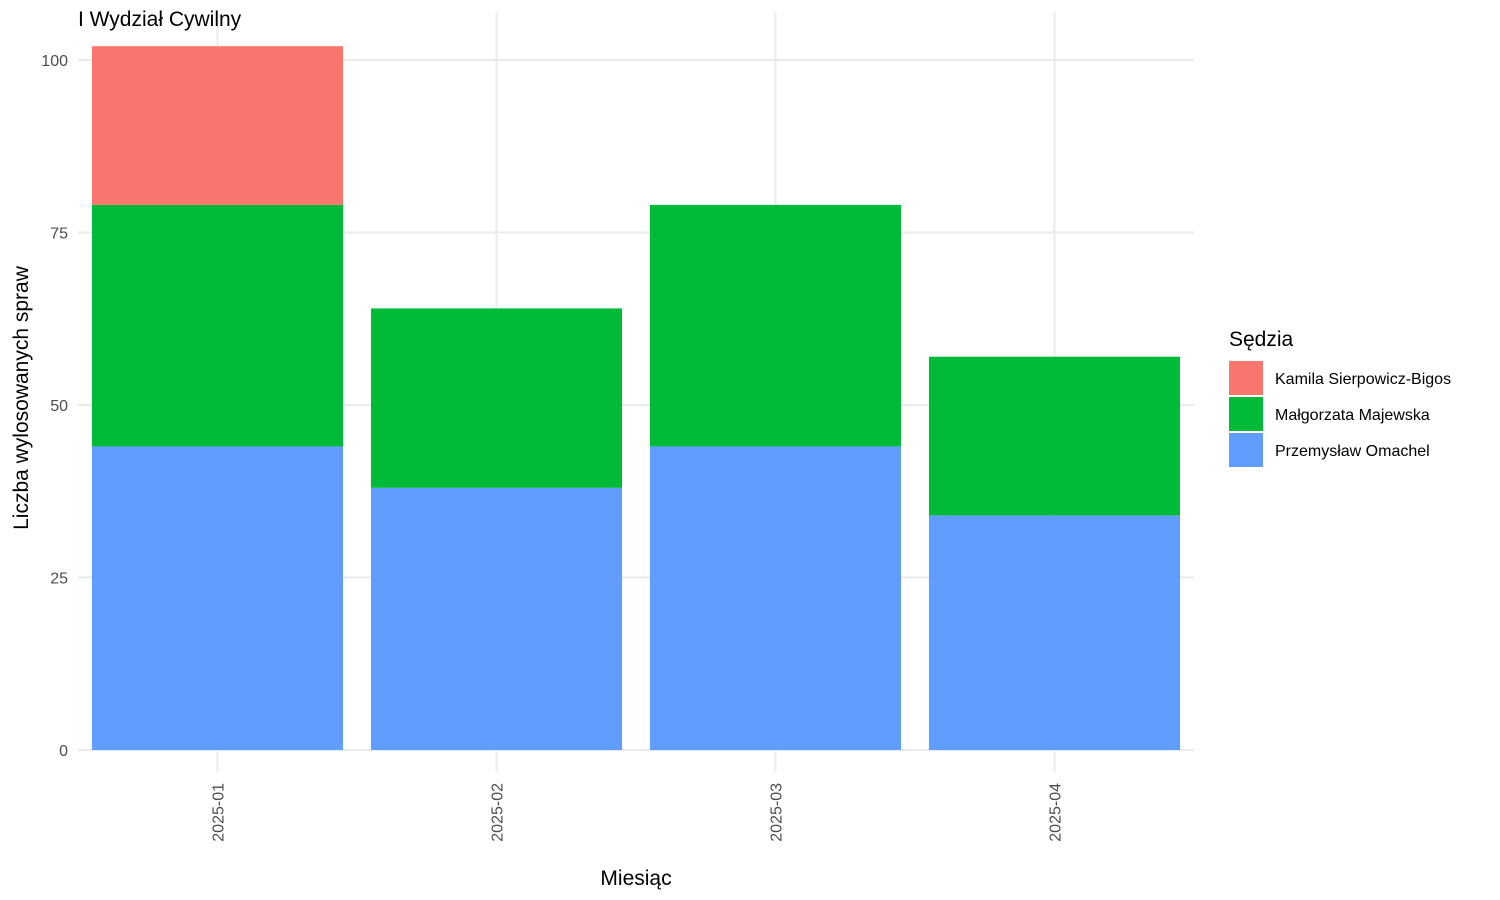  What do you see at coordinates (1261, 339) in the screenshot?
I see `legend-title: Sędzia` at bounding box center [1261, 339].